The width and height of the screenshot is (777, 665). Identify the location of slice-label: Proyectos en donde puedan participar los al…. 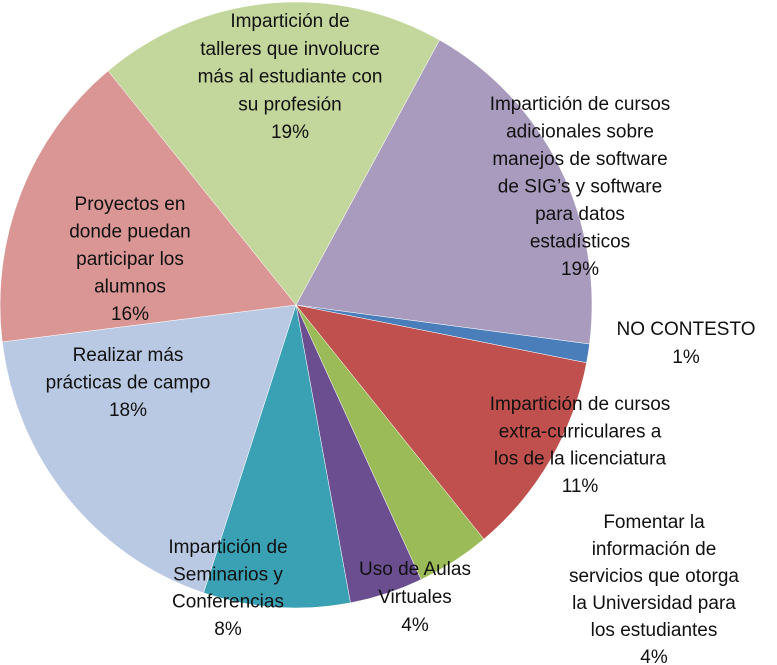
(130, 246).